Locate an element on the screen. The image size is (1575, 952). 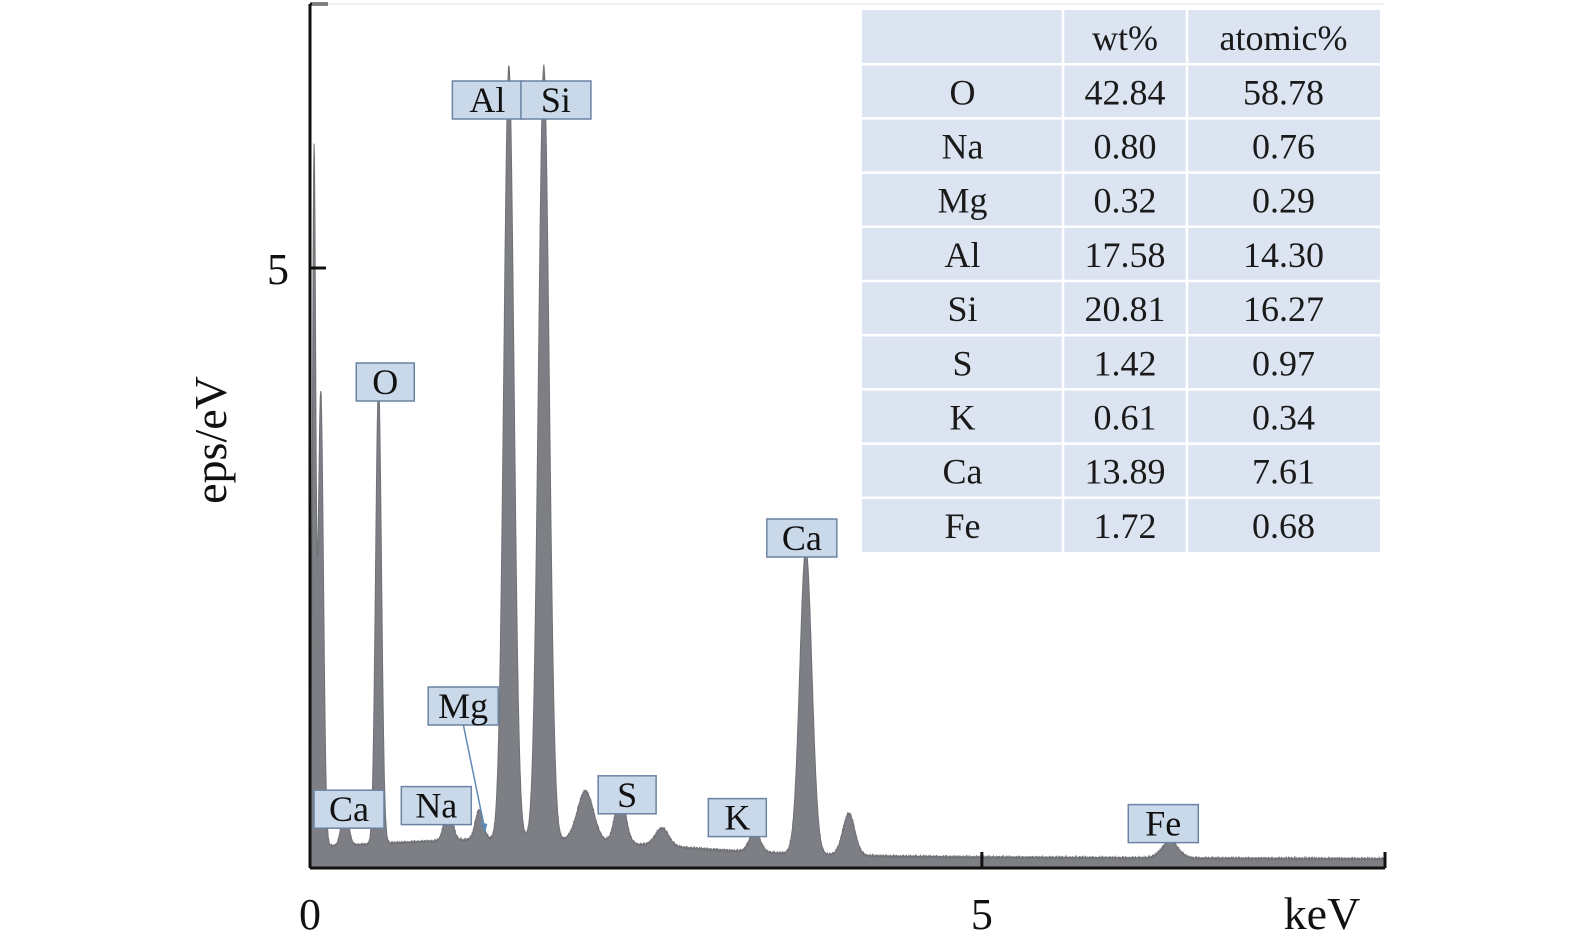
peak-tag-label: Al is located at coordinates (487, 100).